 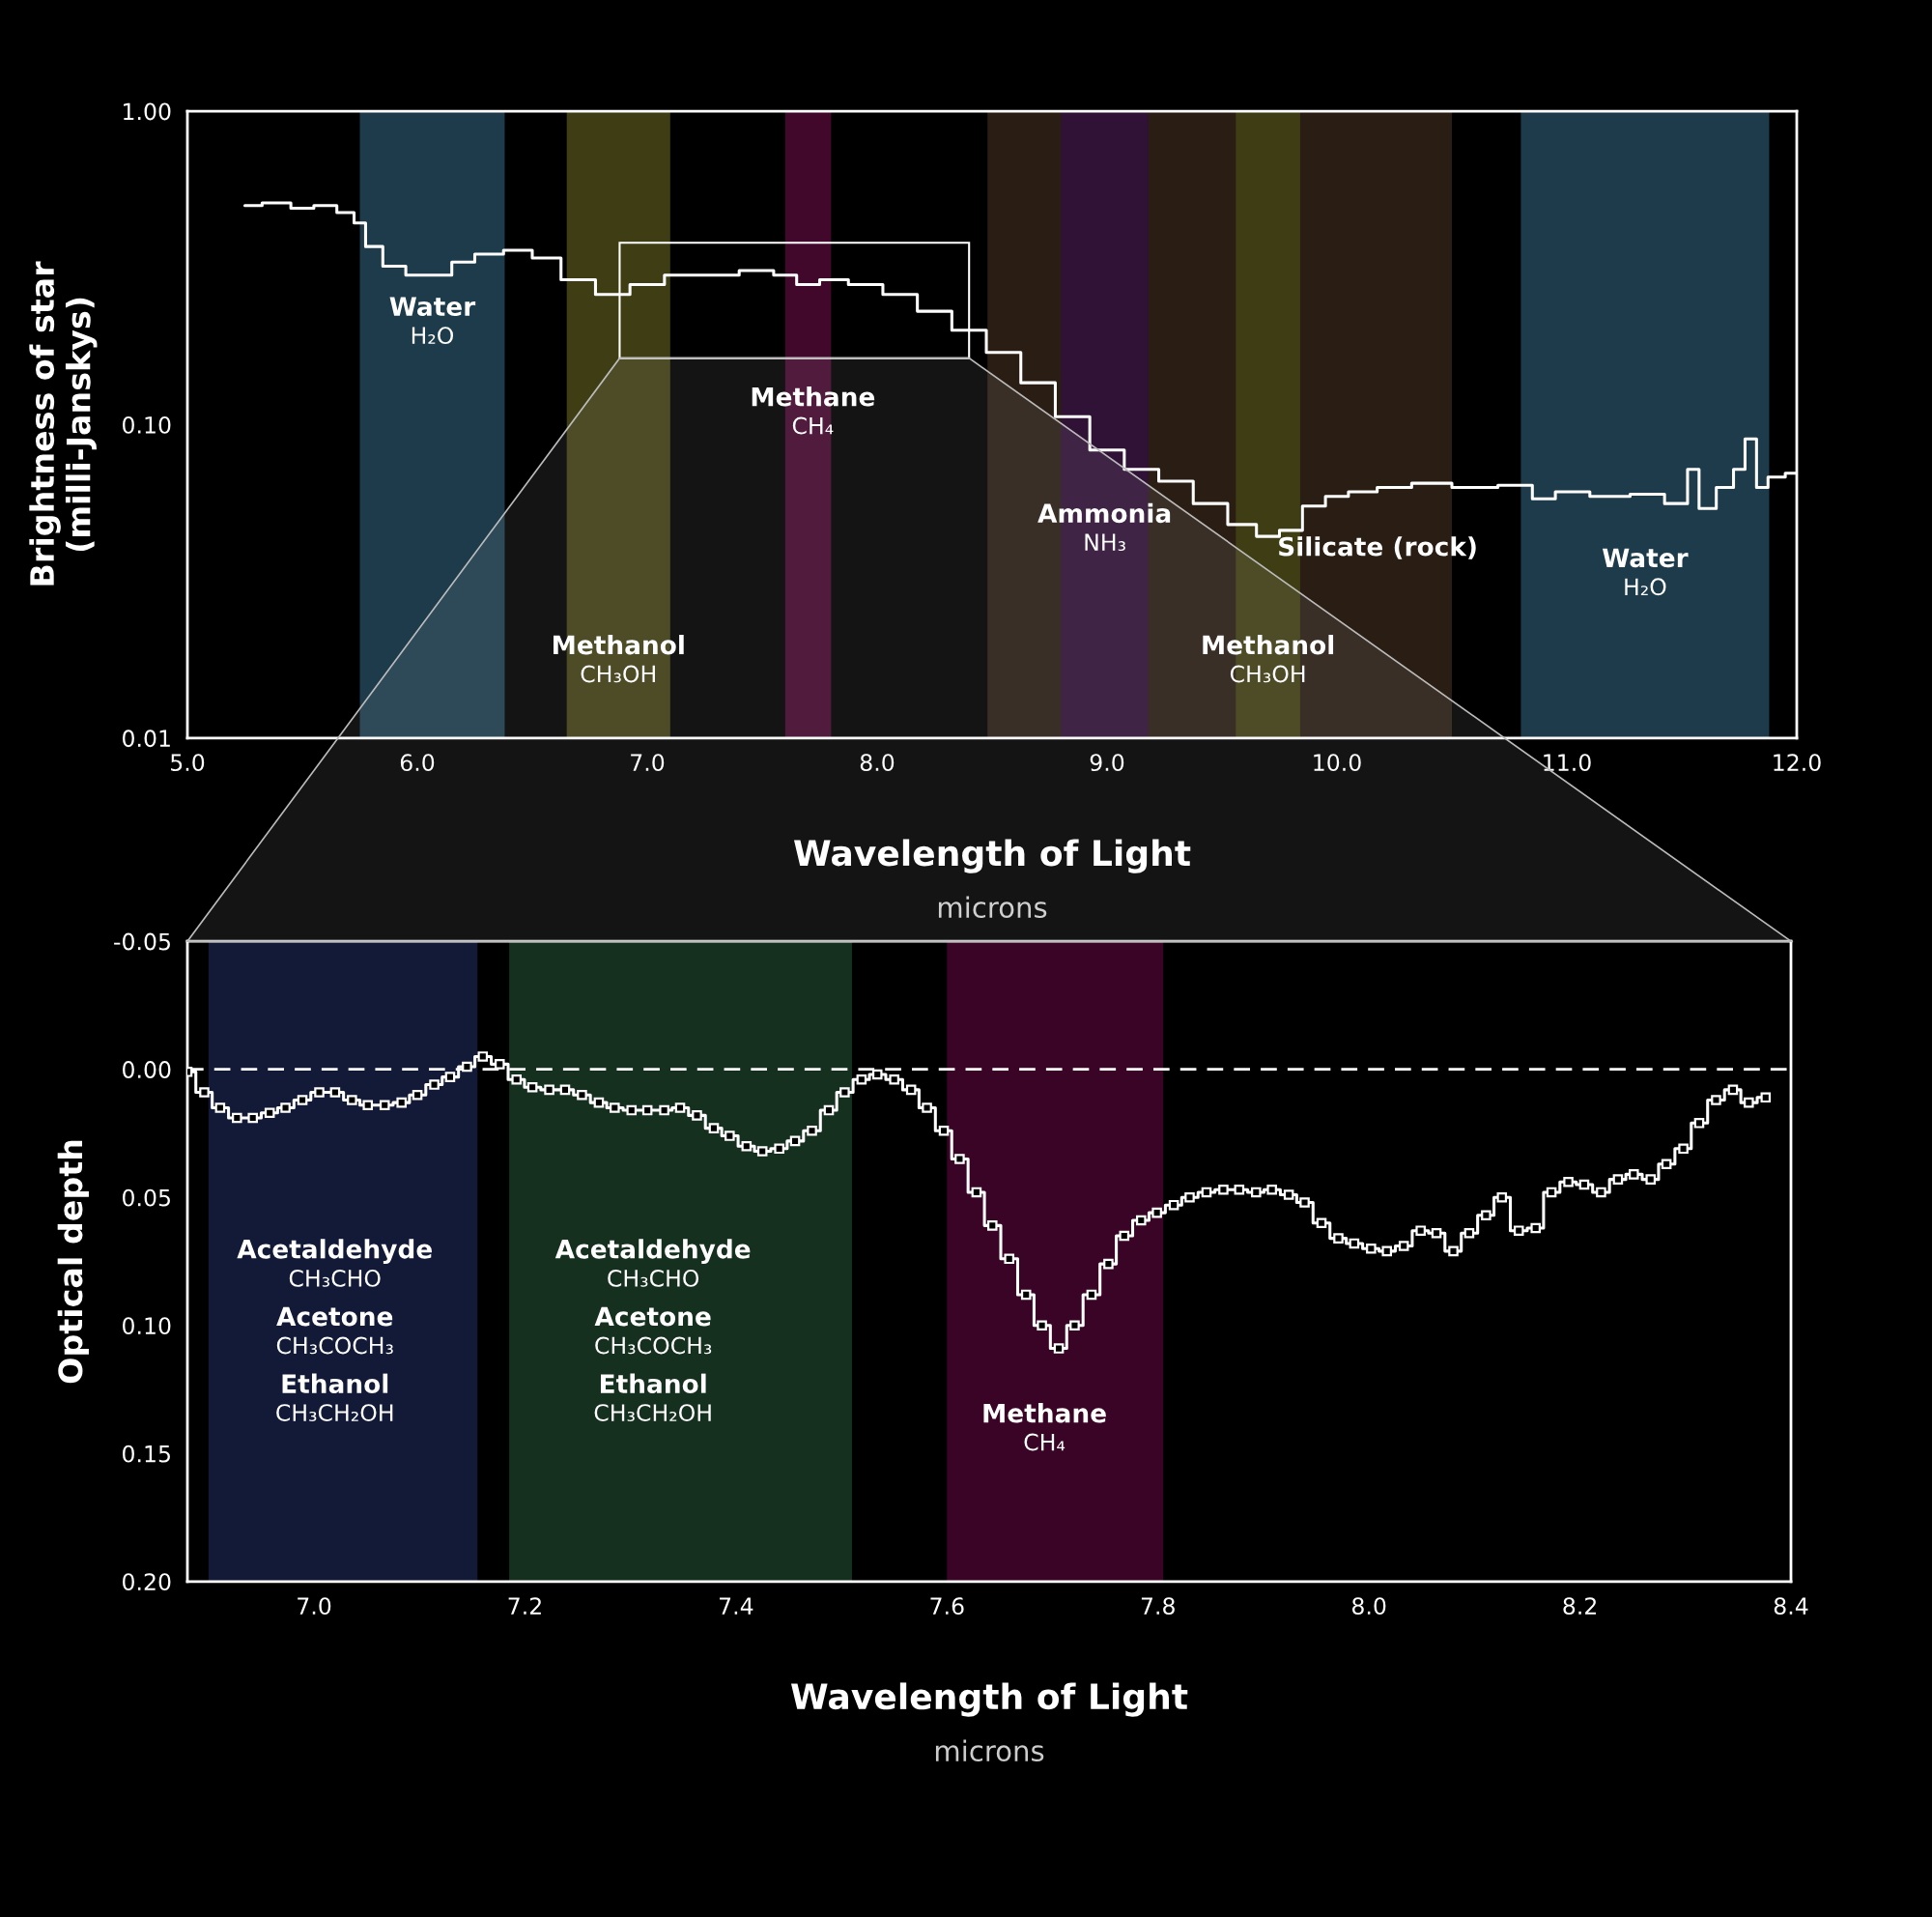 I want to click on y-tick-label: 0.00, so click(x=147, y=1069).